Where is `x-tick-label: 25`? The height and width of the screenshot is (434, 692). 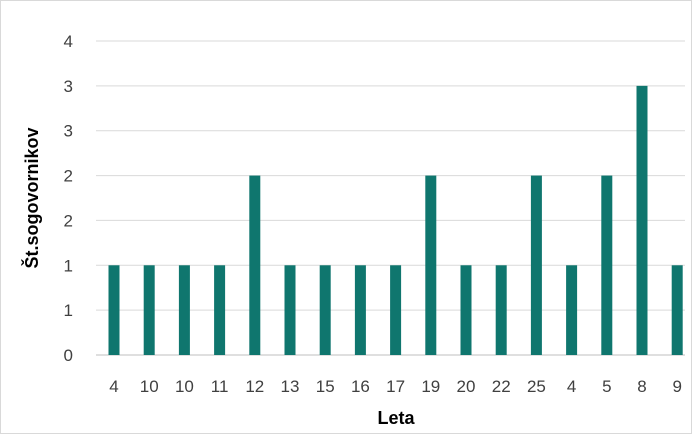 x-tick-label: 25 is located at coordinates (536, 386).